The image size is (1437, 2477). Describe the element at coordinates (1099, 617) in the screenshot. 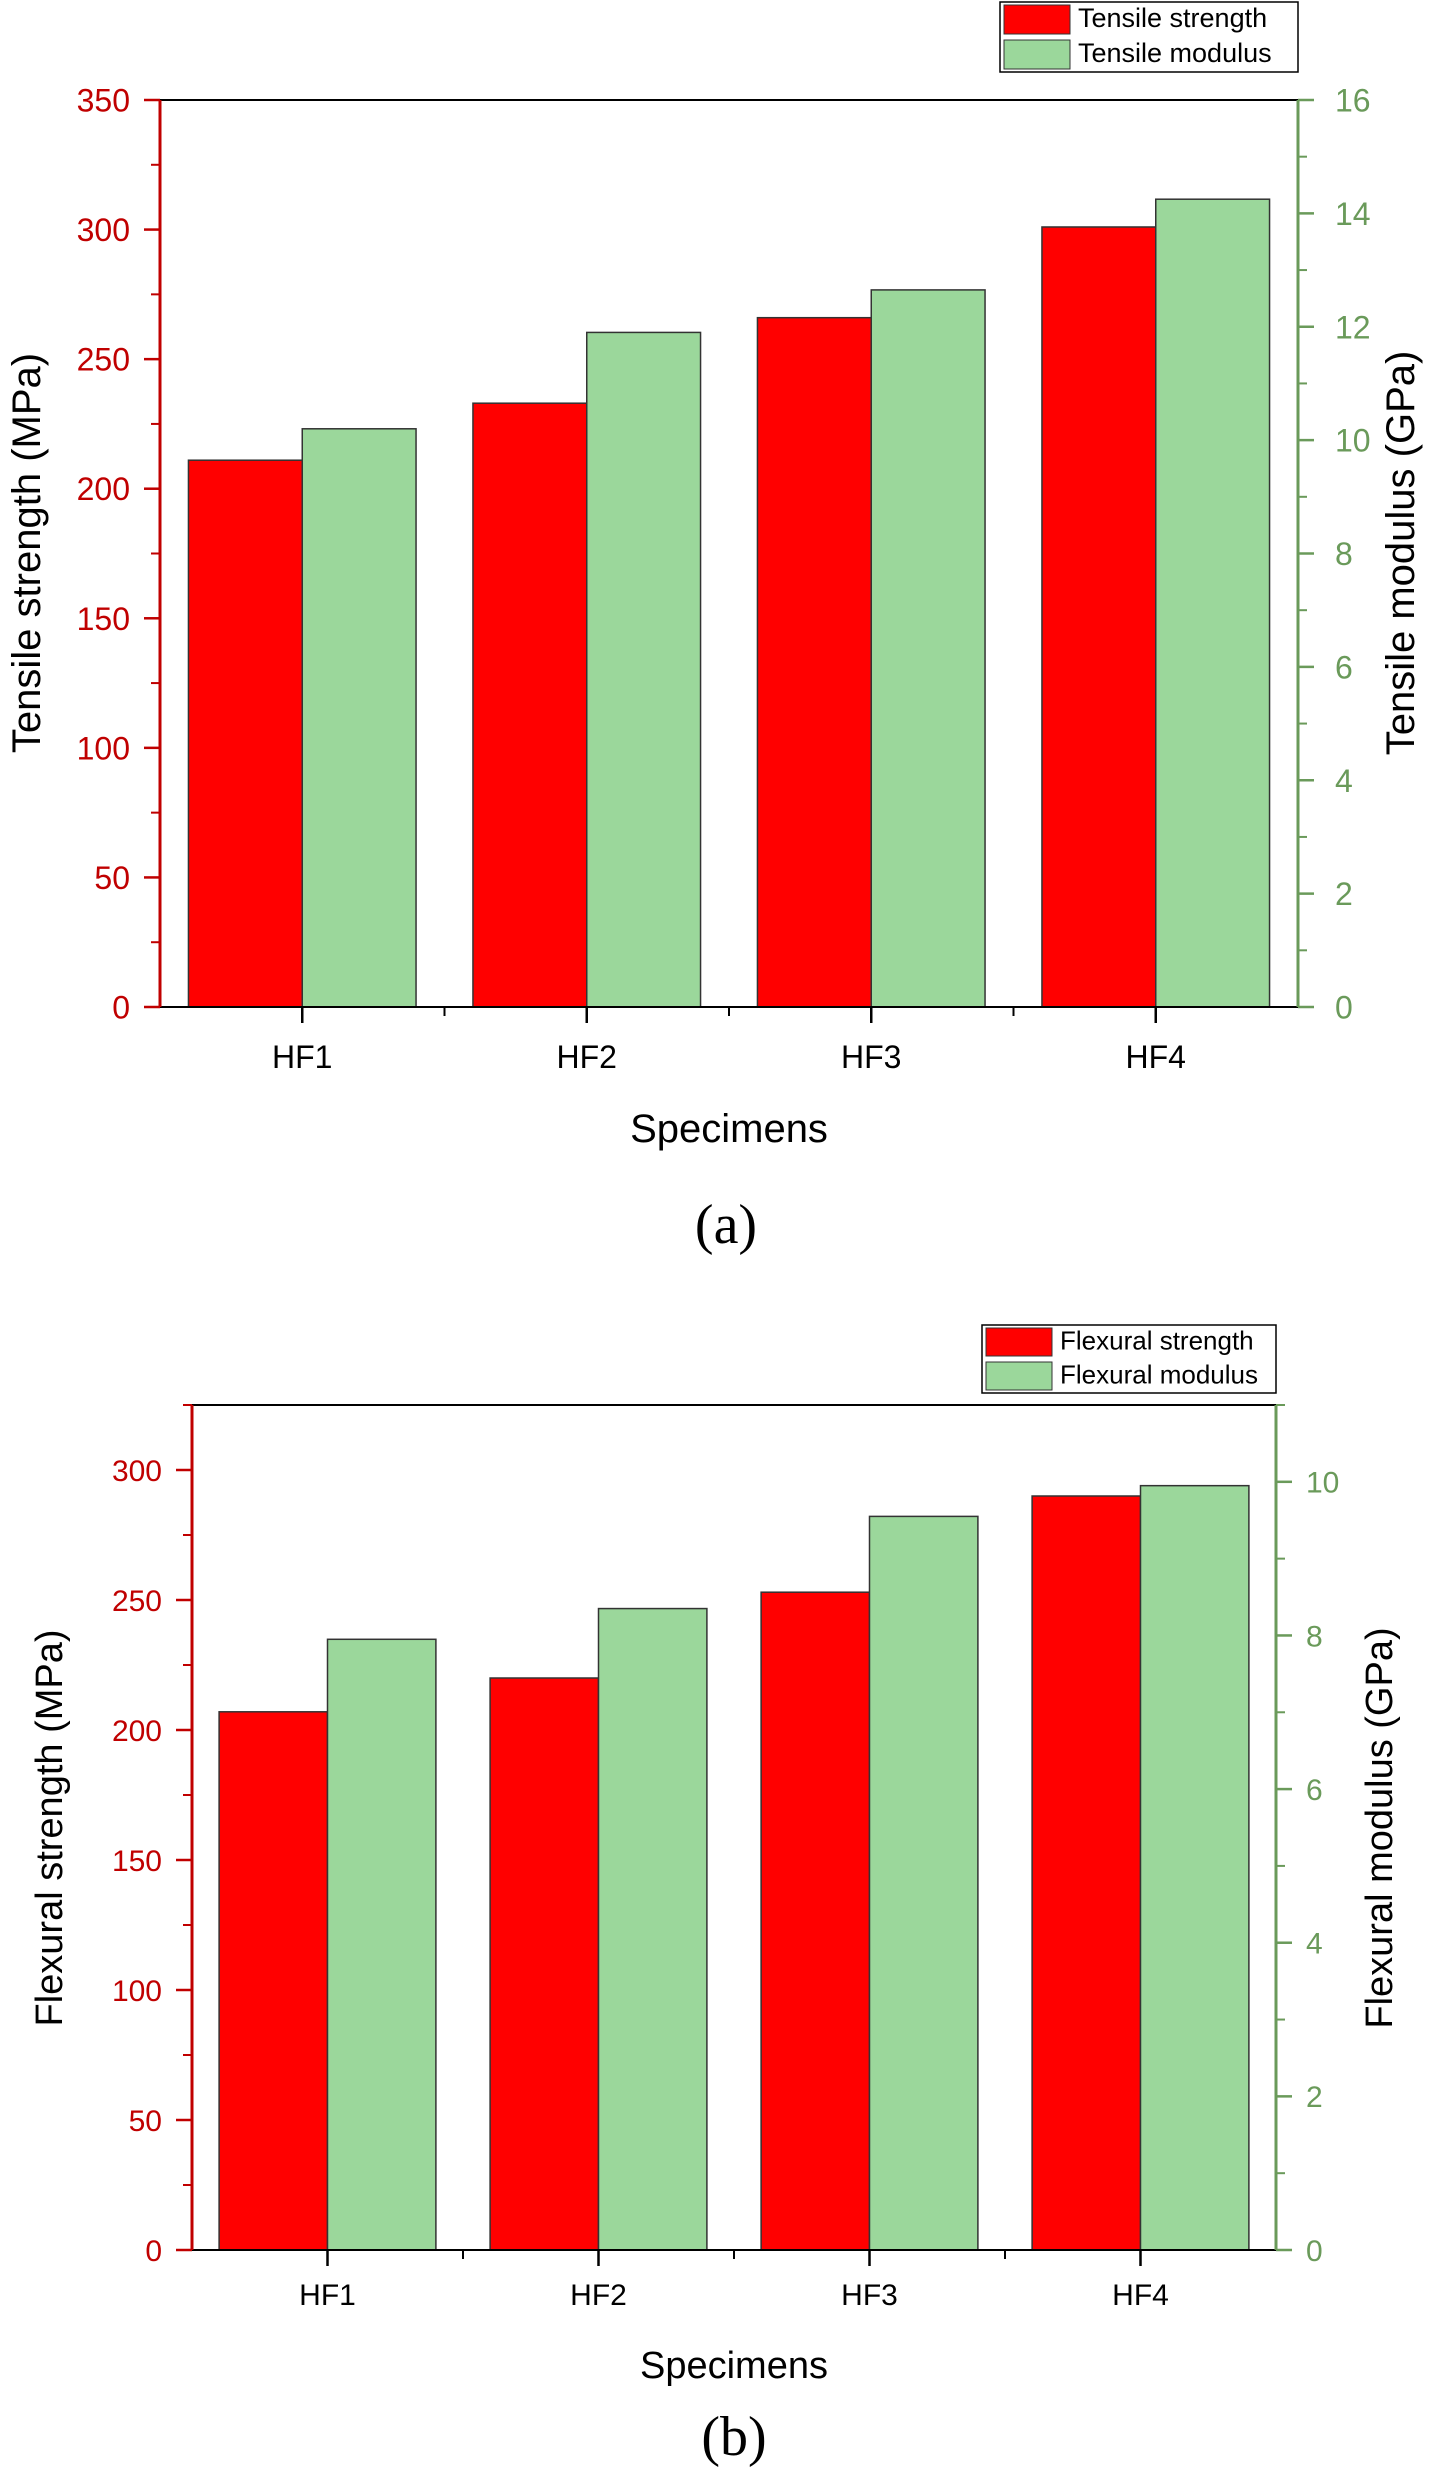

I see `bar-tensile-strength-hf4` at that location.